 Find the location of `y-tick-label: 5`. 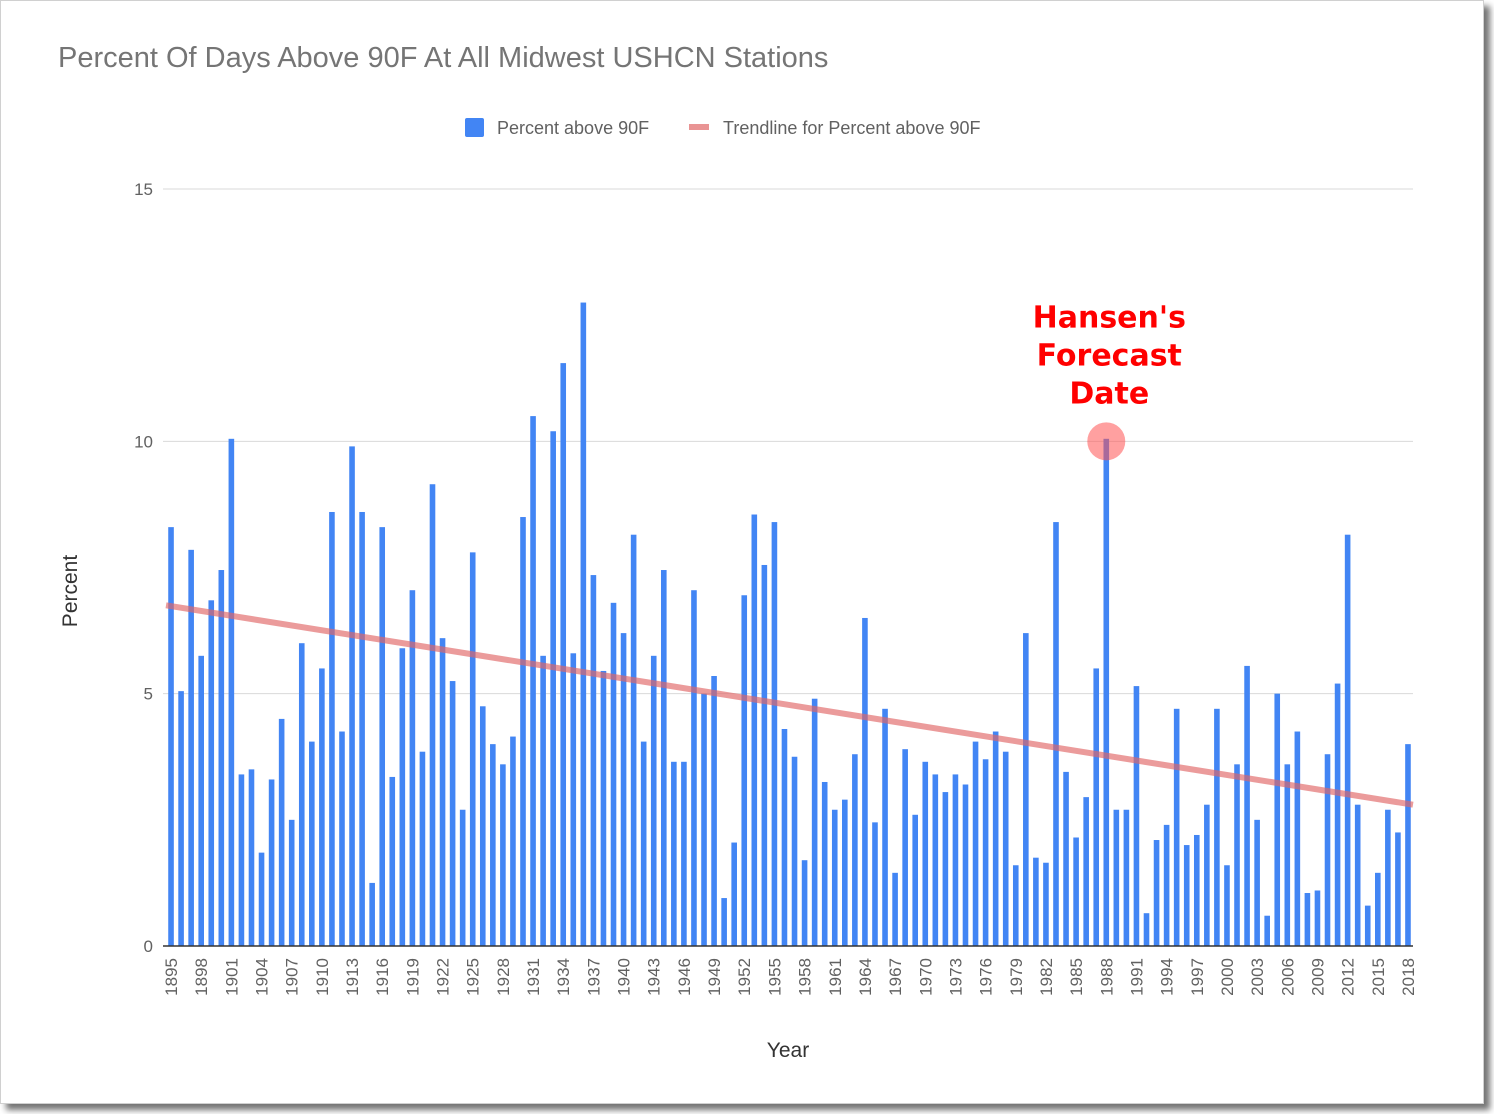

y-tick-label: 5 is located at coordinates (148, 694).